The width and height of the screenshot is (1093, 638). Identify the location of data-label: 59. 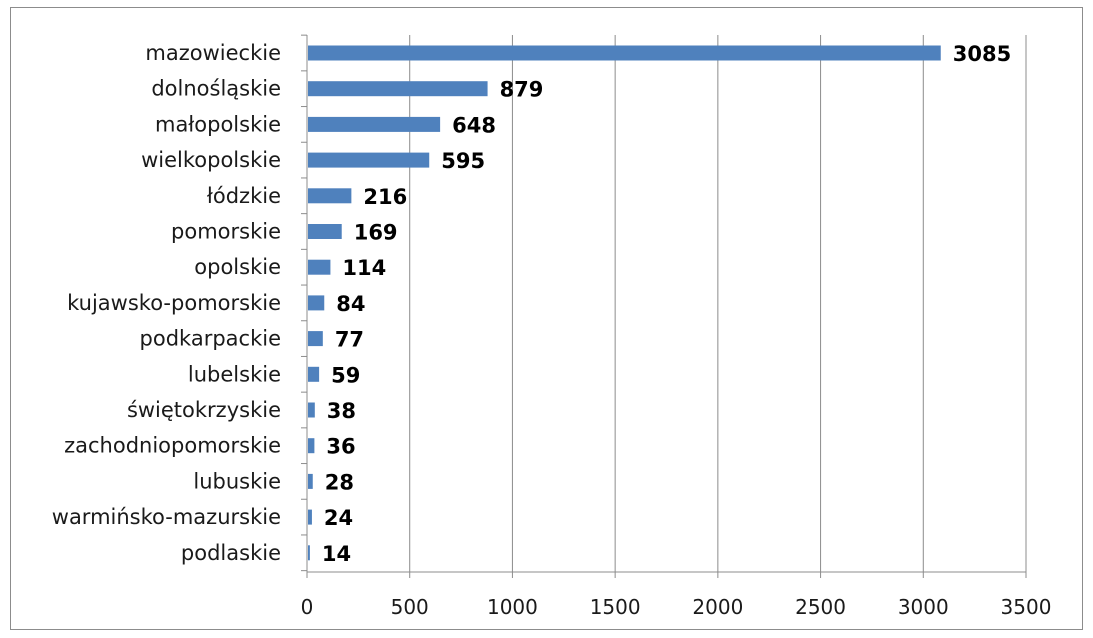
(345, 375).